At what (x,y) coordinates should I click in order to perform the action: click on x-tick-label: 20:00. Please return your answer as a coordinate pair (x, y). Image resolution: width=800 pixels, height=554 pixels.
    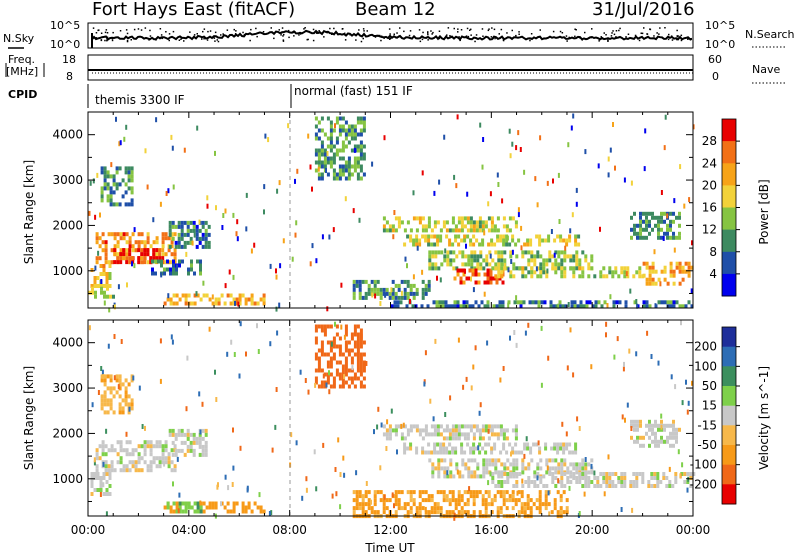
    Looking at the image, I should click on (592, 530).